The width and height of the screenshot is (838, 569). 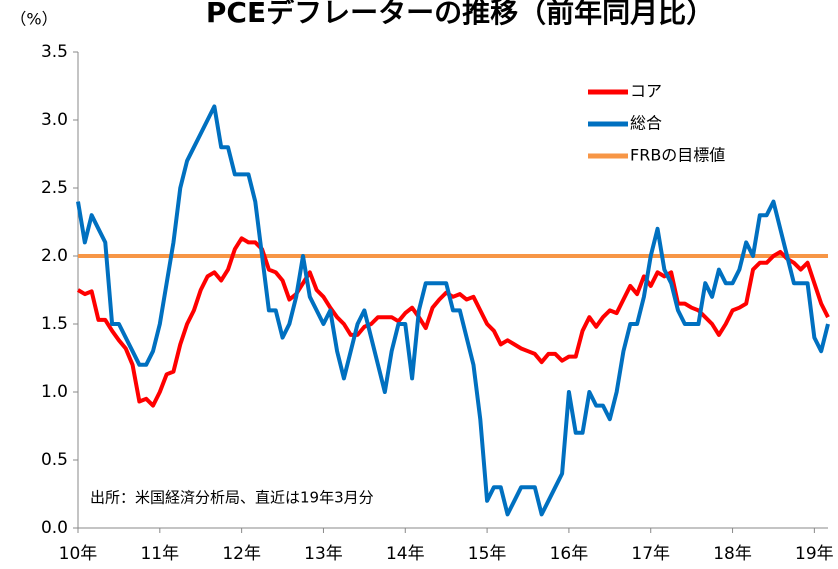 What do you see at coordinates (78, 554) in the screenshot?
I see `x-tick-label: 10年` at bounding box center [78, 554].